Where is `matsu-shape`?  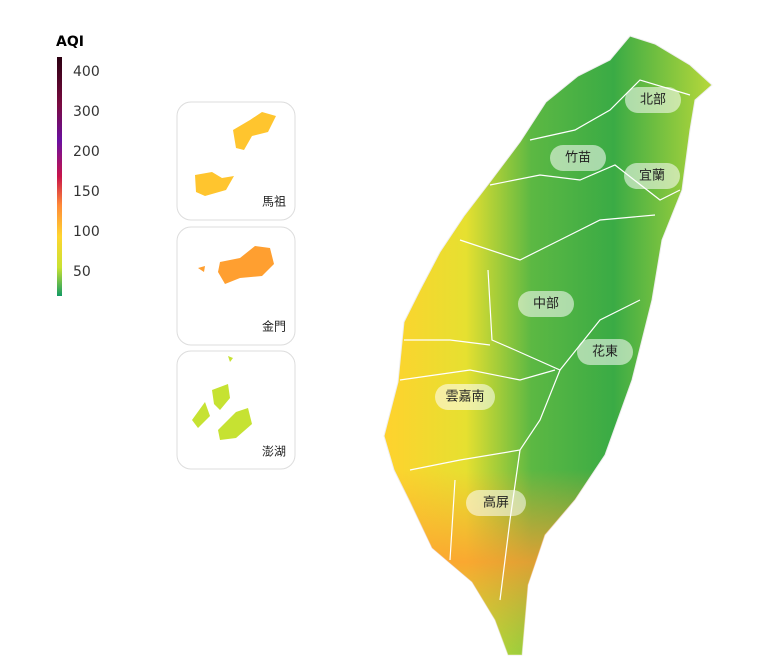
matsu-shape is located at coordinates (235, 154).